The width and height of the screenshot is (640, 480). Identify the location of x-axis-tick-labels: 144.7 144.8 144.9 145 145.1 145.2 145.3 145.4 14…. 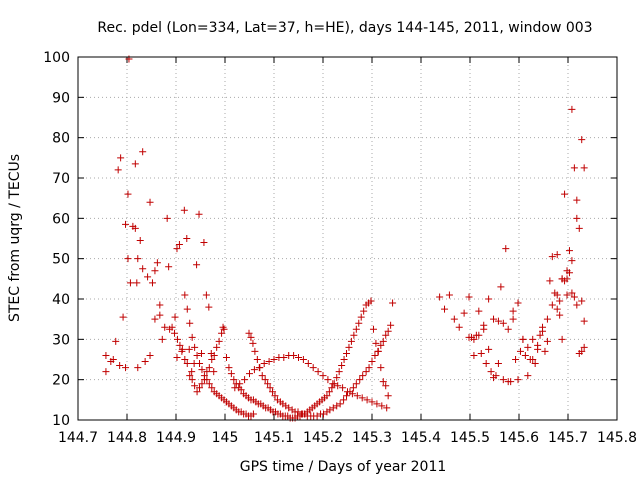
(347, 438).